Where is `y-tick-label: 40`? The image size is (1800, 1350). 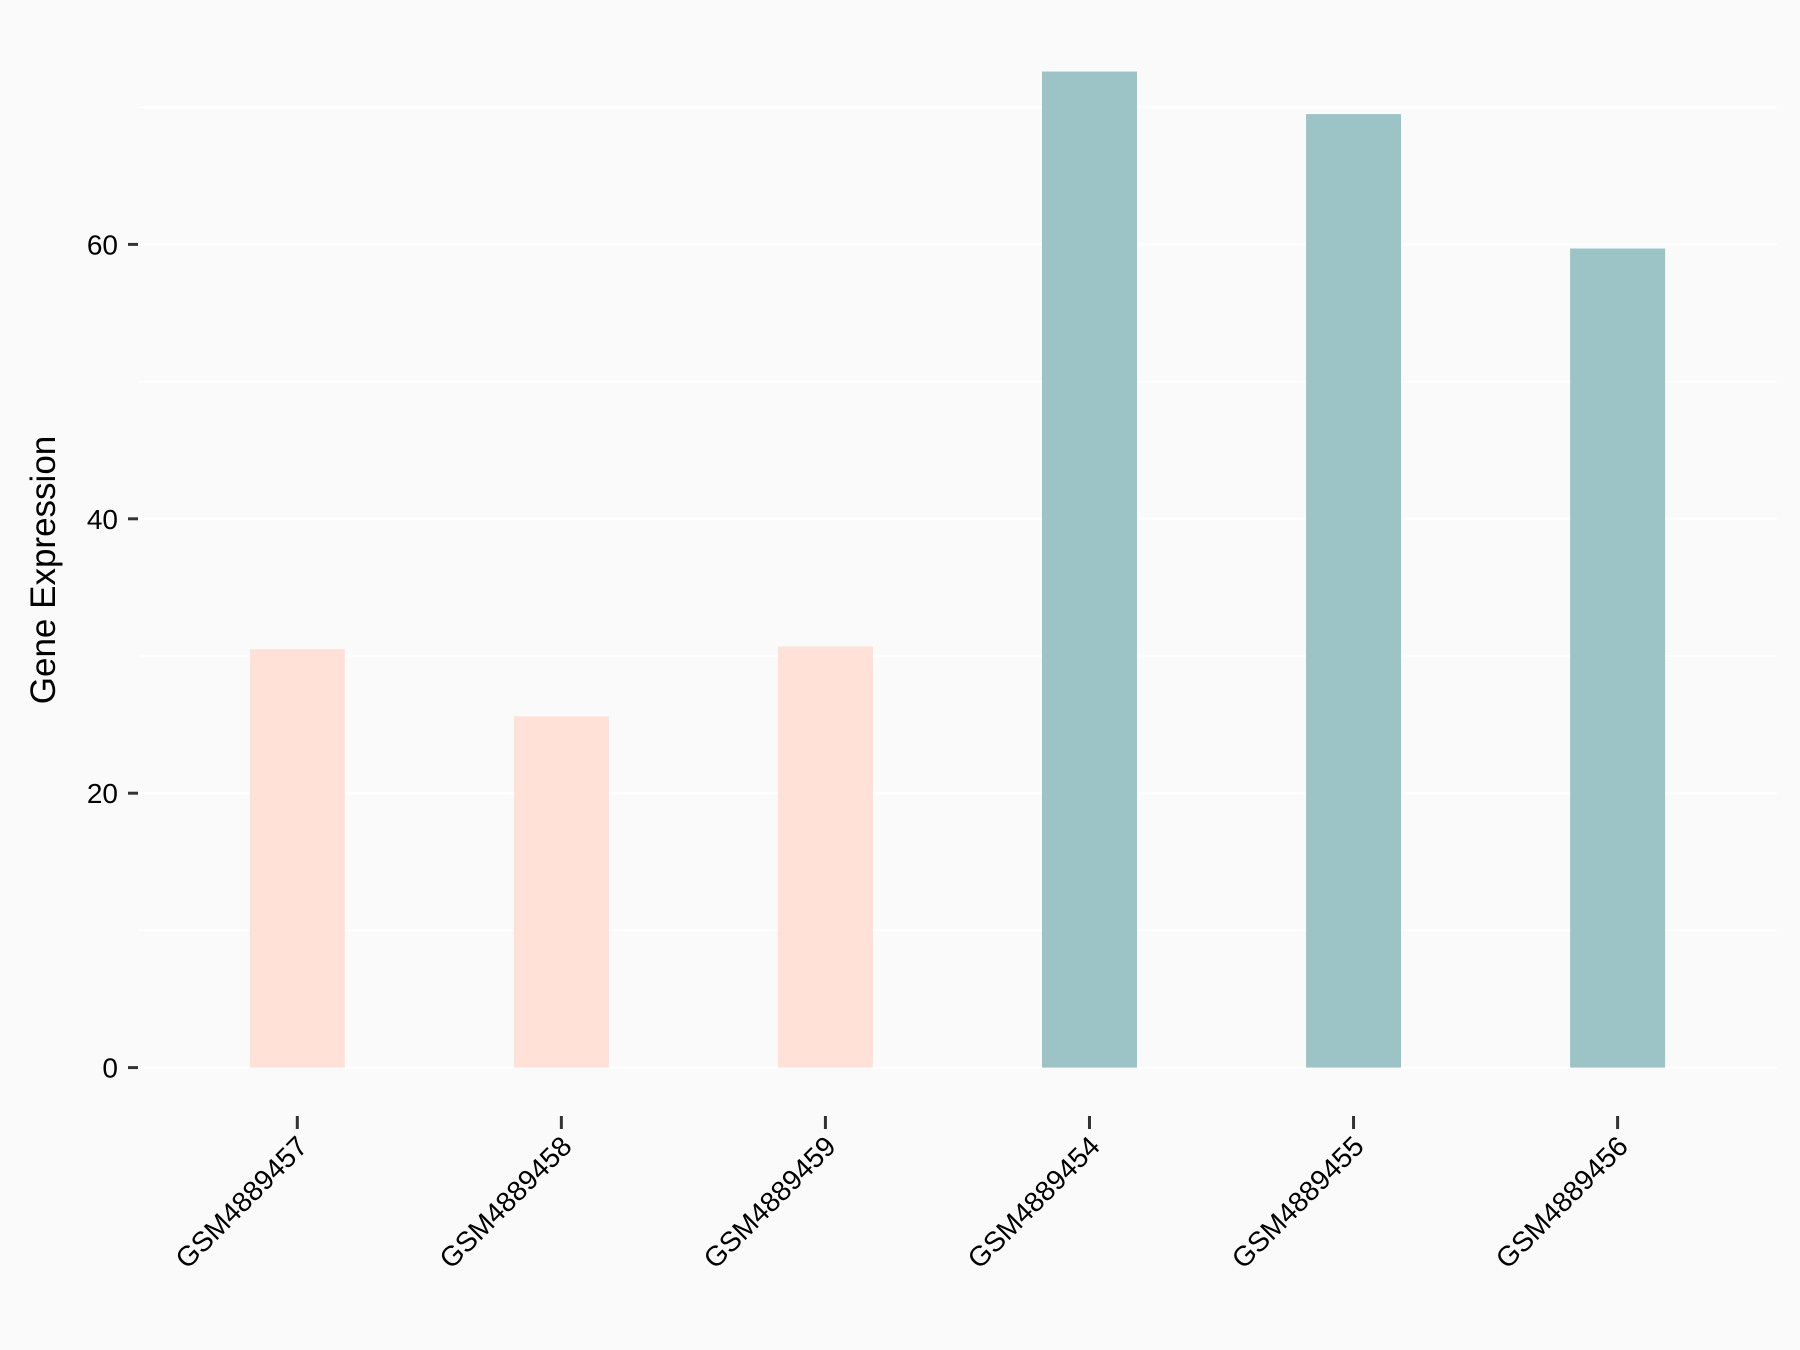
y-tick-label: 40 is located at coordinates (102, 519).